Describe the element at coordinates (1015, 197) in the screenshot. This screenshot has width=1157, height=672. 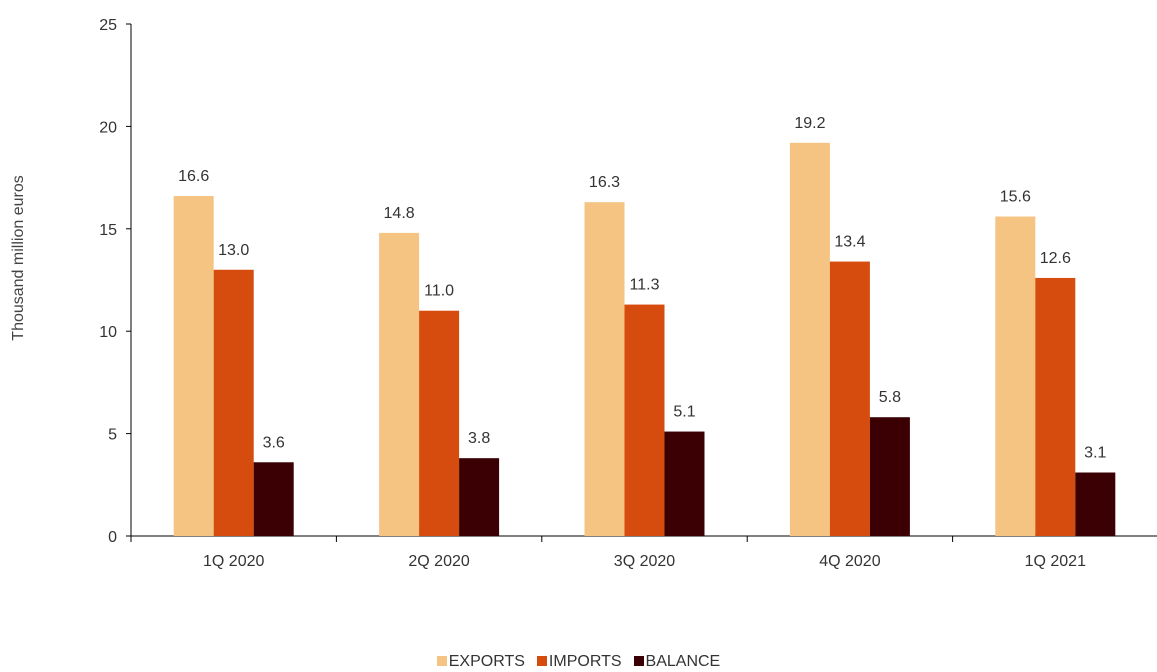
I see `data-label-exports: 15.6` at that location.